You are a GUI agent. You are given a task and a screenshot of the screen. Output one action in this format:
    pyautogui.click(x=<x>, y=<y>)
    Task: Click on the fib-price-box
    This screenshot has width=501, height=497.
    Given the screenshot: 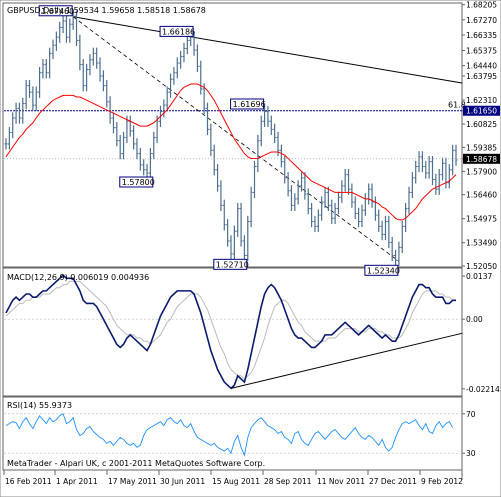 What is the action you would take?
    pyautogui.click(x=481, y=110)
    